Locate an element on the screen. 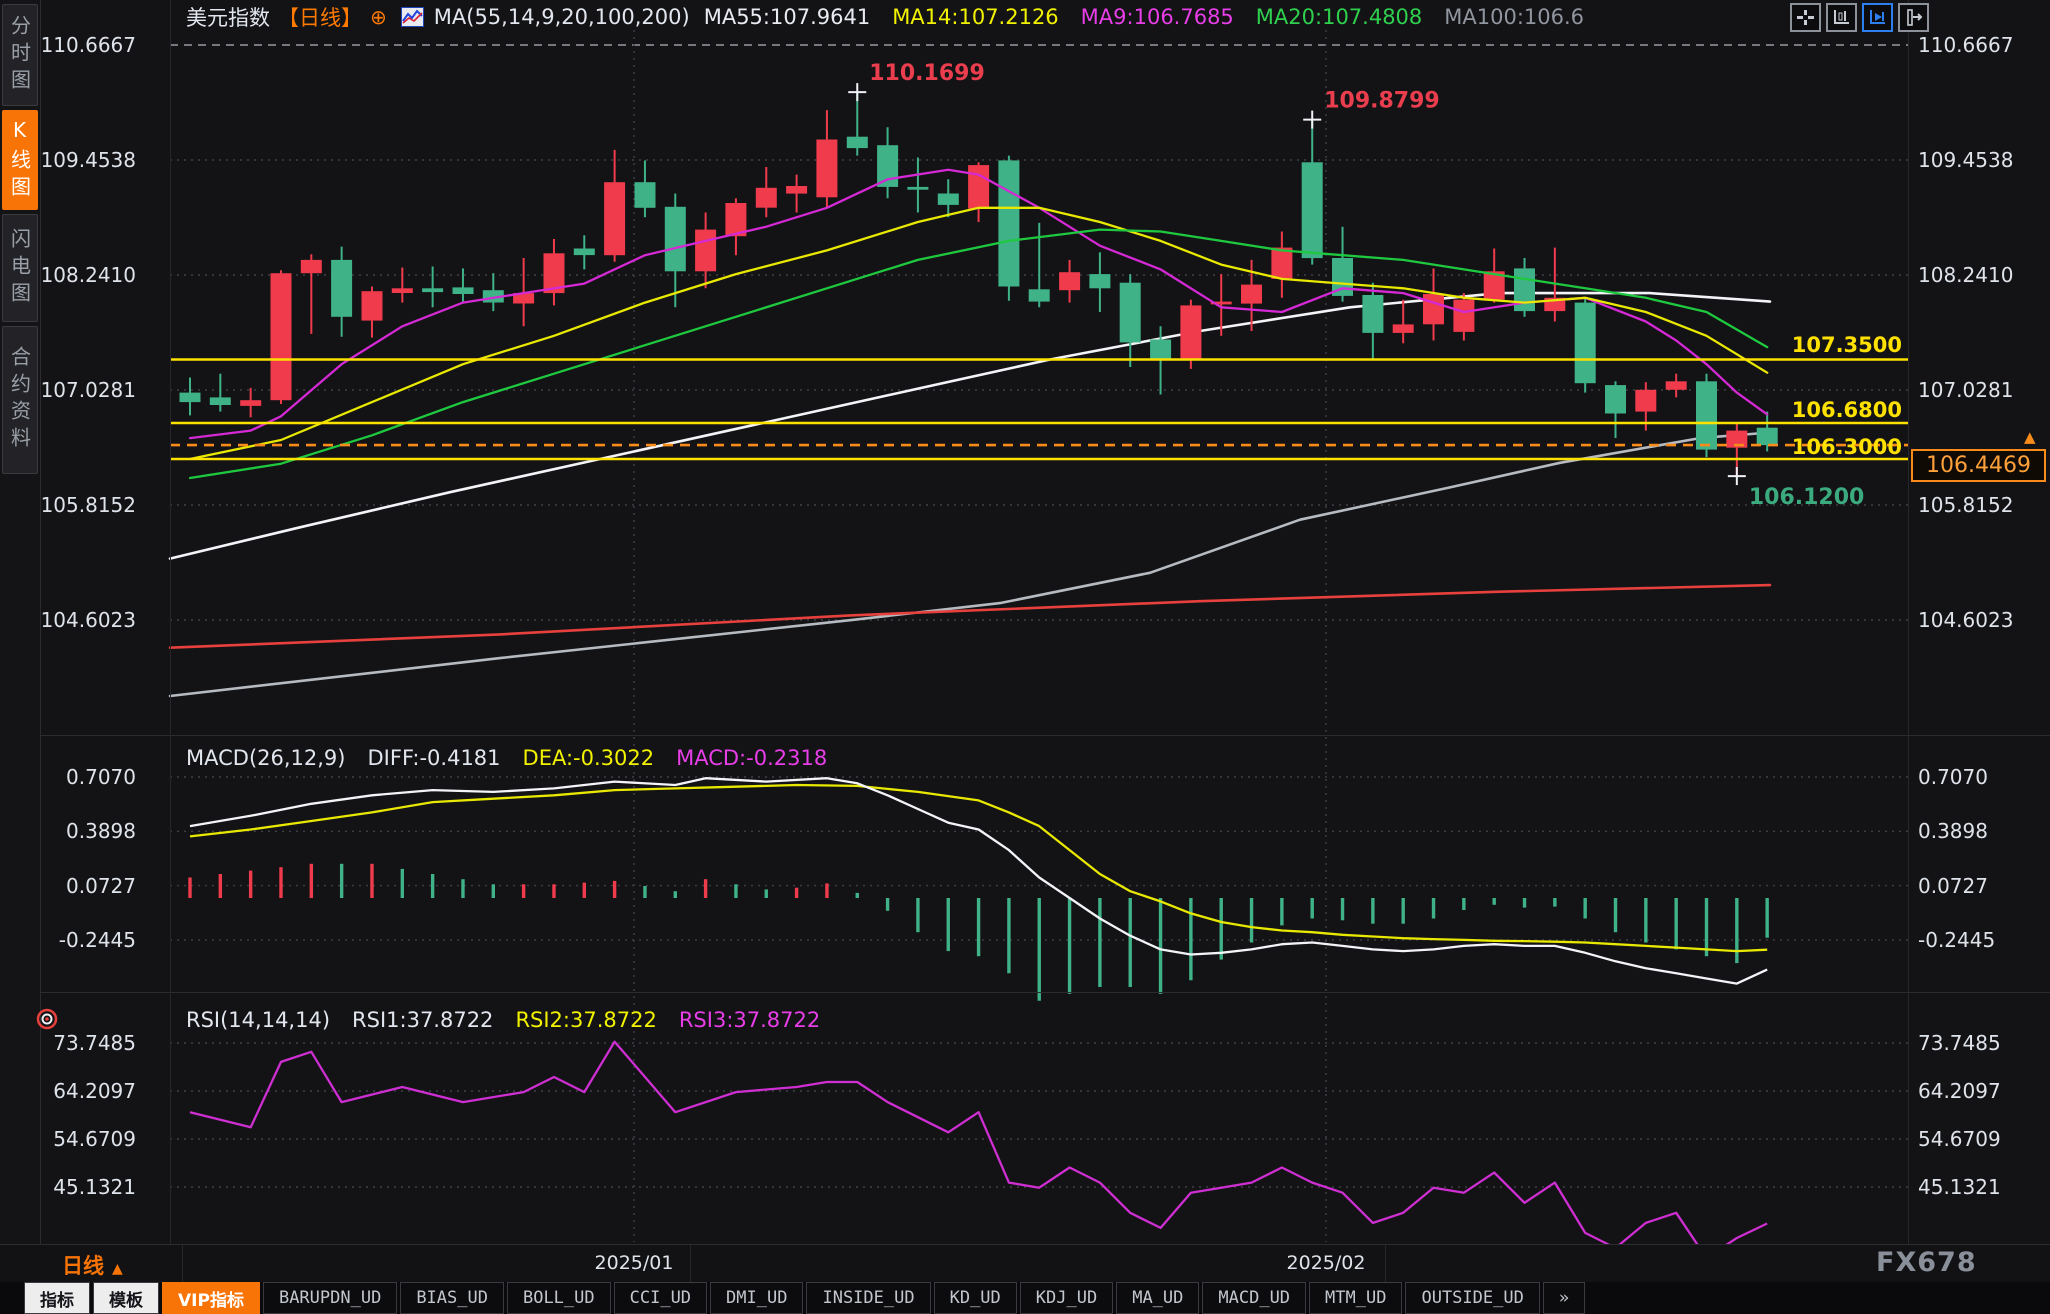 The height and width of the screenshot is (1314, 2050). tab-vip指标: VIP指标 is located at coordinates (211, 1298).